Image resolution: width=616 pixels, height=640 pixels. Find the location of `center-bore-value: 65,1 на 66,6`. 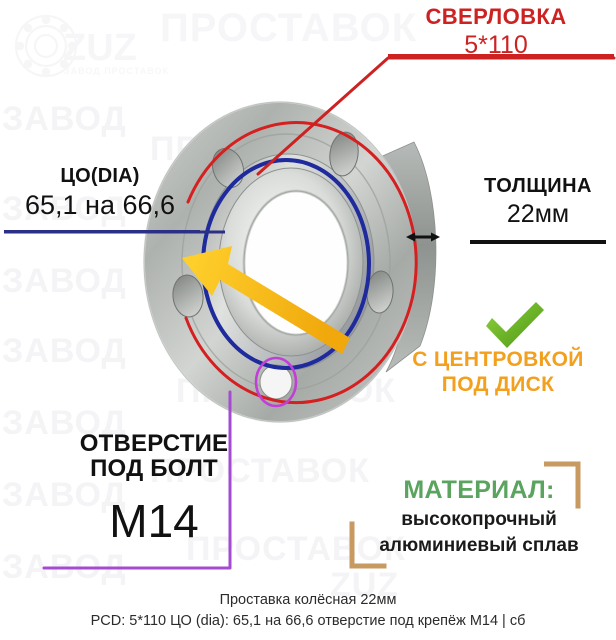

center-bore-value: 65,1 на 66,6 is located at coordinates (100, 204).